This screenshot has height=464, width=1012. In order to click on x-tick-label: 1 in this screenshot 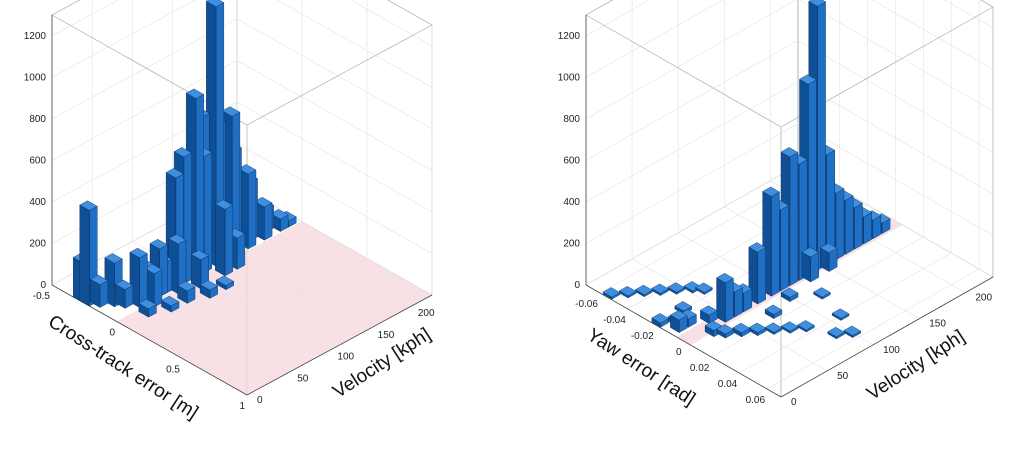, I will do `click(242, 406)`.